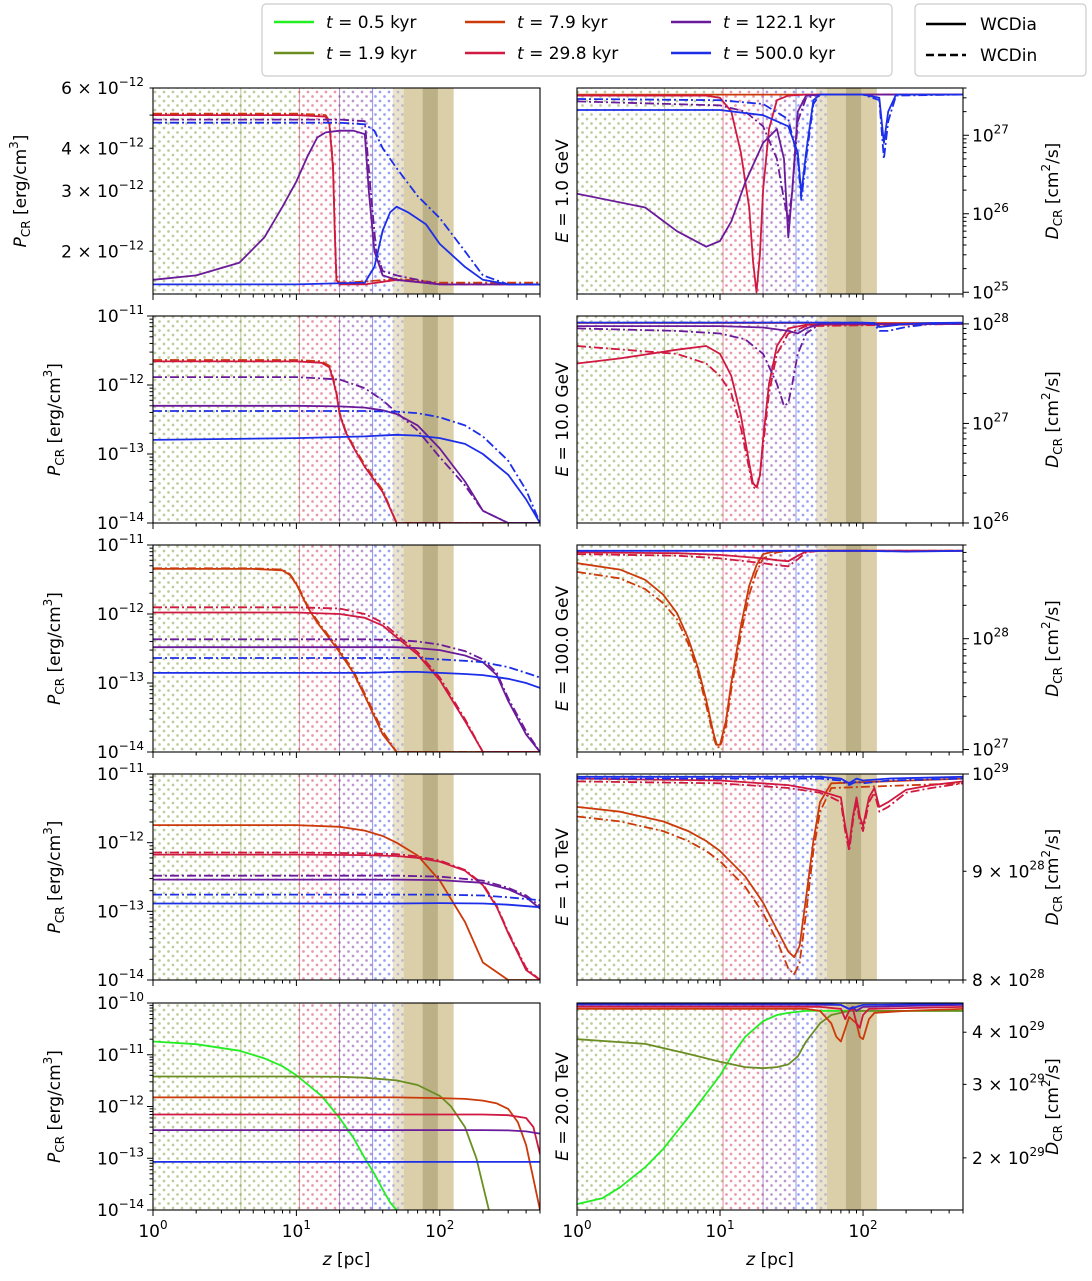 The image size is (1092, 1281). What do you see at coordinates (102, 147) in the screenshot?
I see `y-tick-label: 4 × 10⁻¹²` at bounding box center [102, 147].